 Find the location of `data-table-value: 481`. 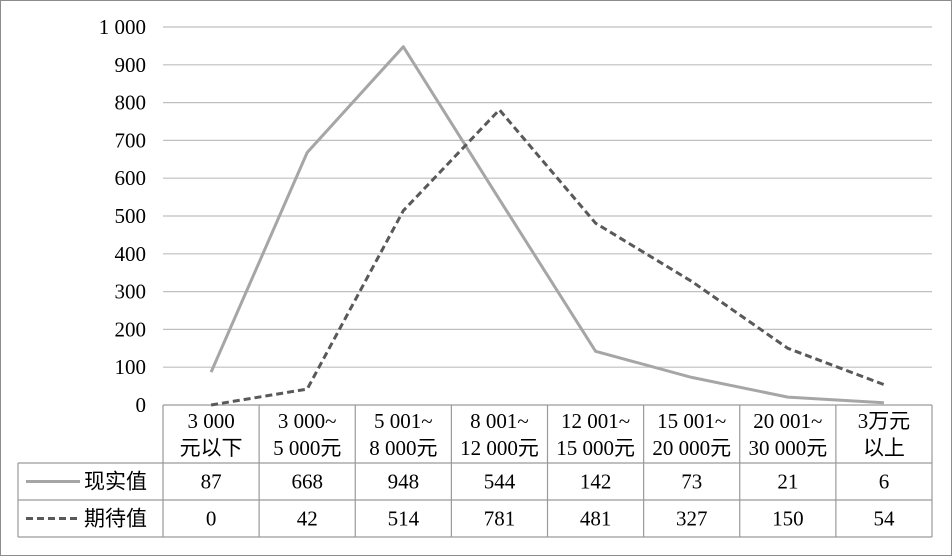

data-table-value: 481 is located at coordinates (596, 519).